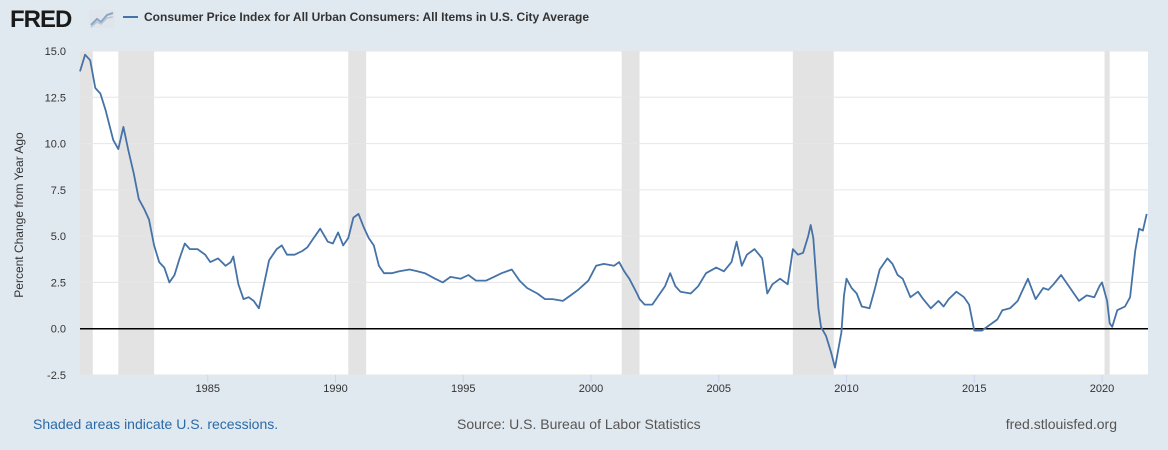  Describe the element at coordinates (58, 330) in the screenshot. I see `y-tick-label: 0.0` at that location.